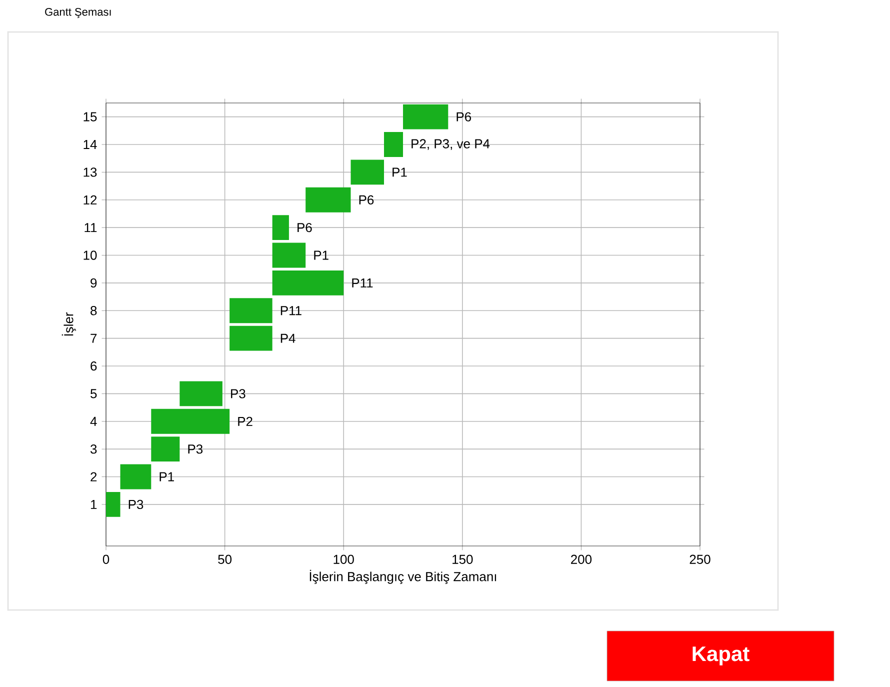 Image resolution: width=890 pixels, height=687 pixels. What do you see at coordinates (93, 311) in the screenshot?
I see `y-tick-label: 8` at bounding box center [93, 311].